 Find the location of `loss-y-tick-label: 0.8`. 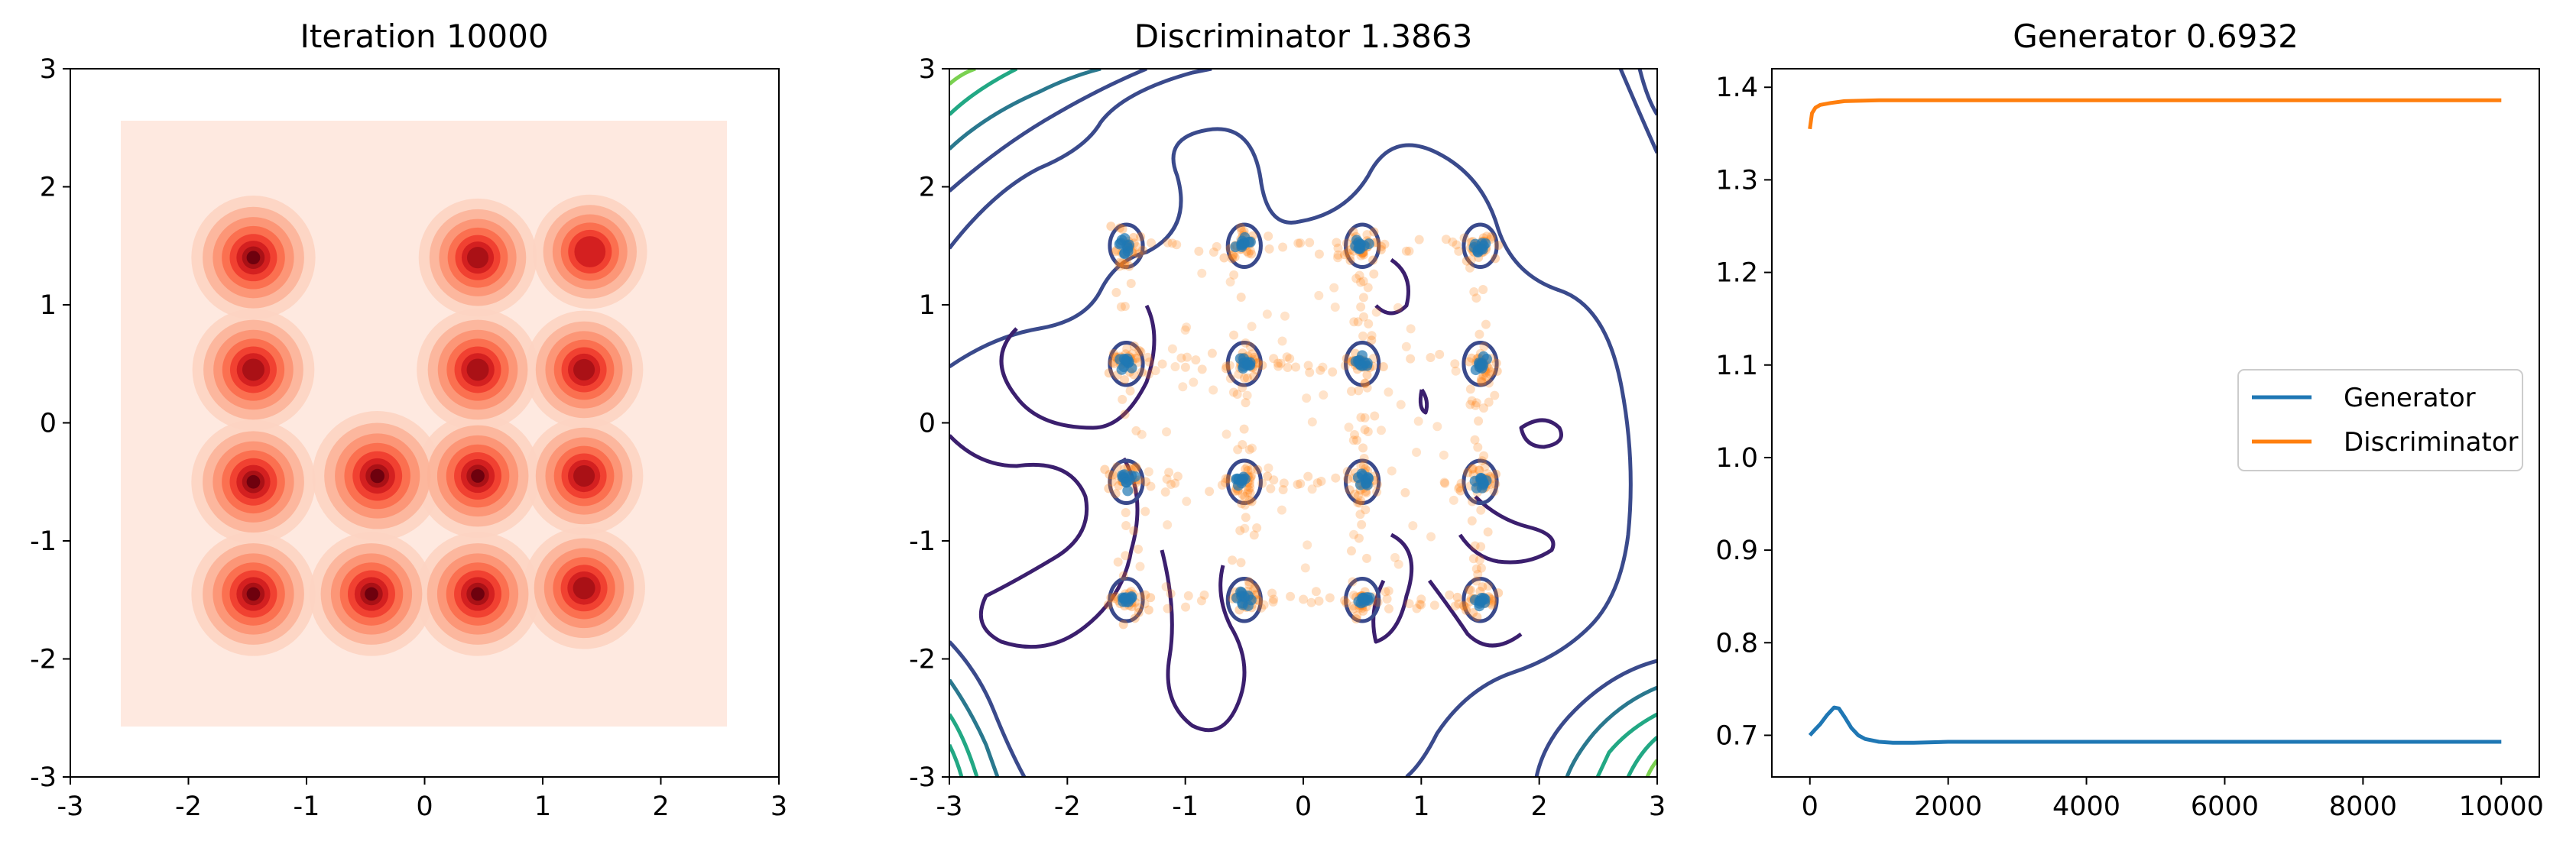

loss-y-tick-label: 0.8 is located at coordinates (1737, 643).